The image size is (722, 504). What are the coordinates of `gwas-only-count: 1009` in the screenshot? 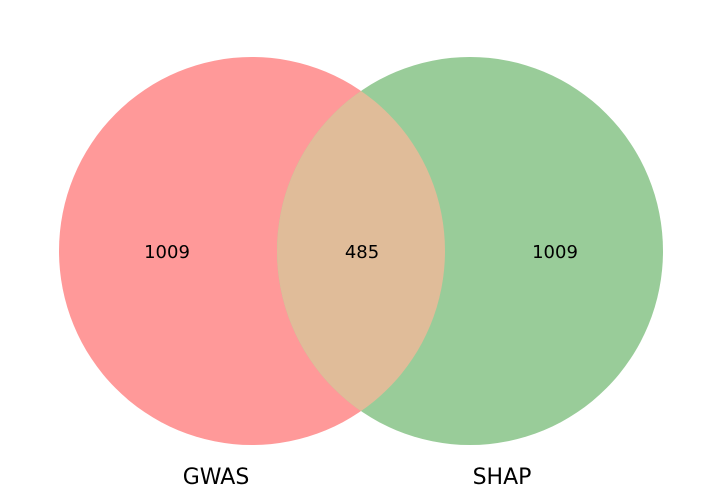 It's located at (167, 252).